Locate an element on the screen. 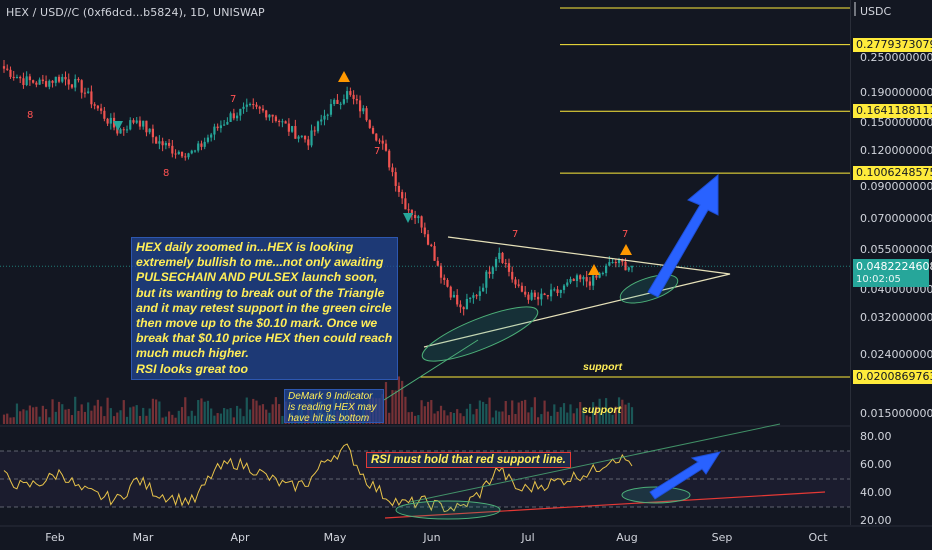 The image size is (932, 550). rsi-line is located at coordinates (318, 478).